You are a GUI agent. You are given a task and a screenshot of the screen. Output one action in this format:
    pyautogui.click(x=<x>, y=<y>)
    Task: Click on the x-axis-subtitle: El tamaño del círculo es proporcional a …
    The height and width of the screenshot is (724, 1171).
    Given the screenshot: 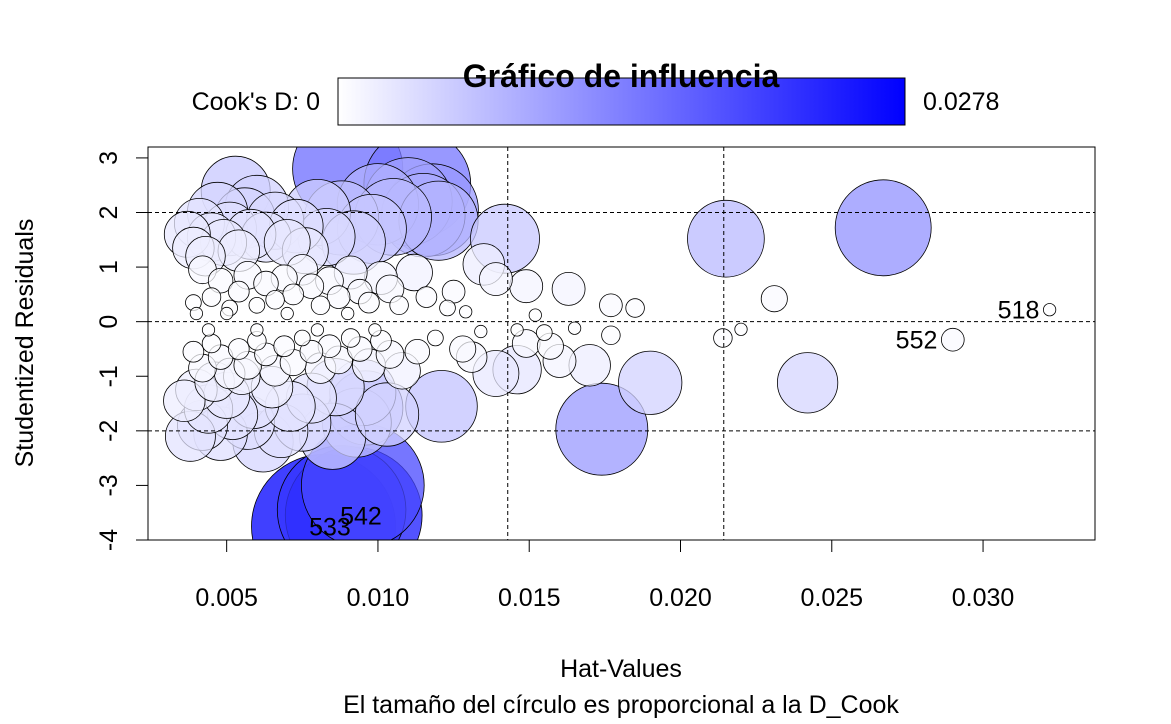 What is the action you would take?
    pyautogui.click(x=621, y=705)
    